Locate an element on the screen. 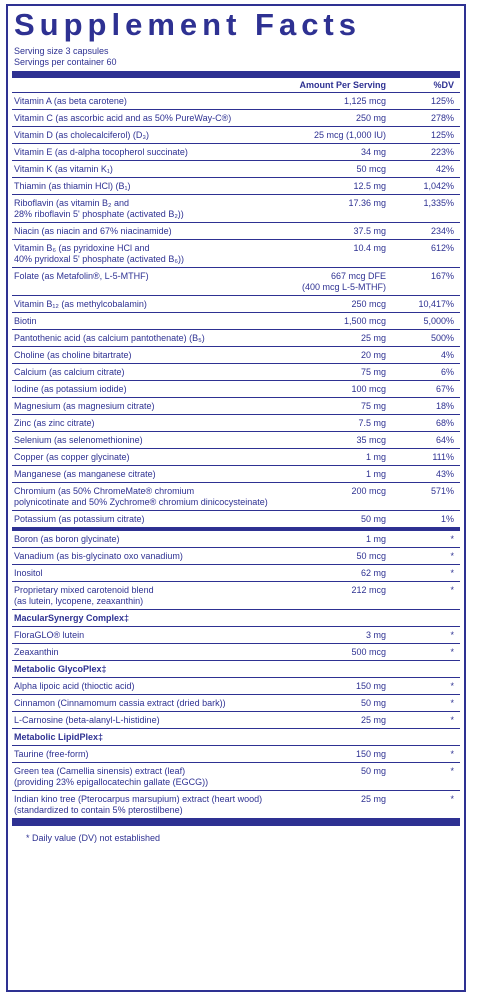  name-line: Riboflavin (as vitamin B₂ and is located at coordinates (72, 203).